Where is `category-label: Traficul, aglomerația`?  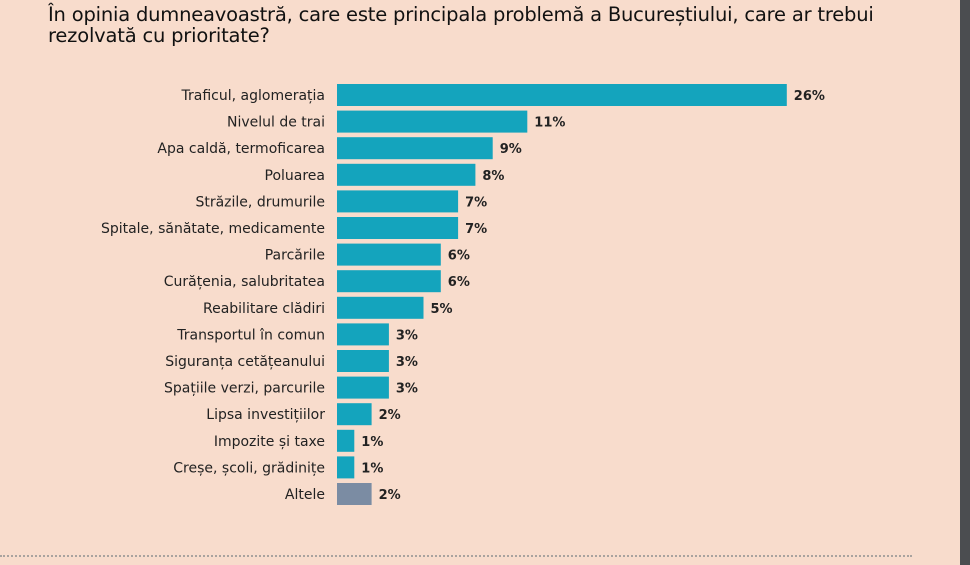
category-label: Traficul, aglomerația is located at coordinates (253, 96).